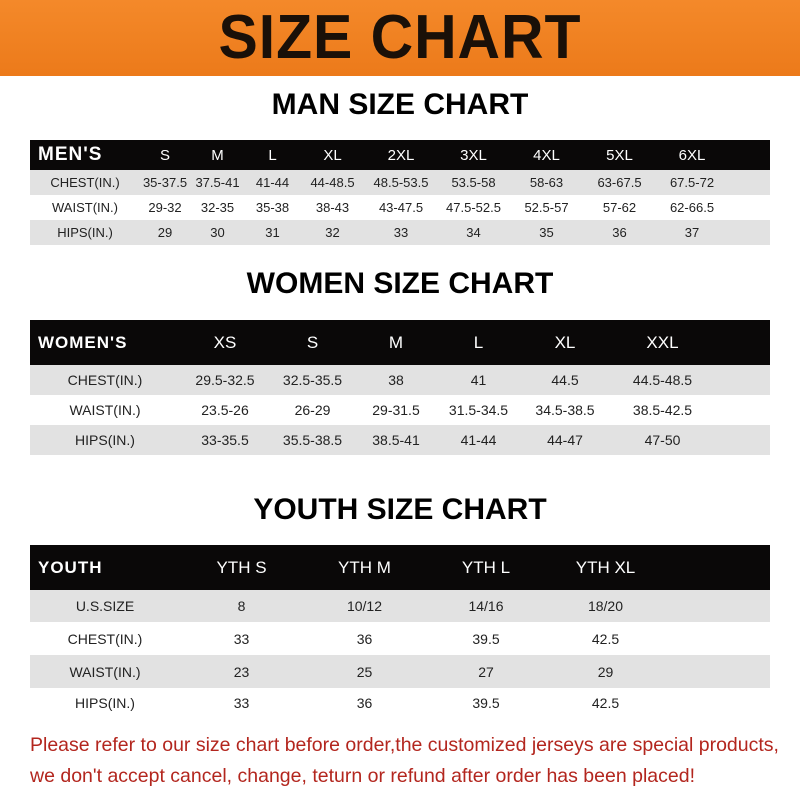  What do you see at coordinates (272, 155) in the screenshot?
I see `size-header: L` at bounding box center [272, 155].